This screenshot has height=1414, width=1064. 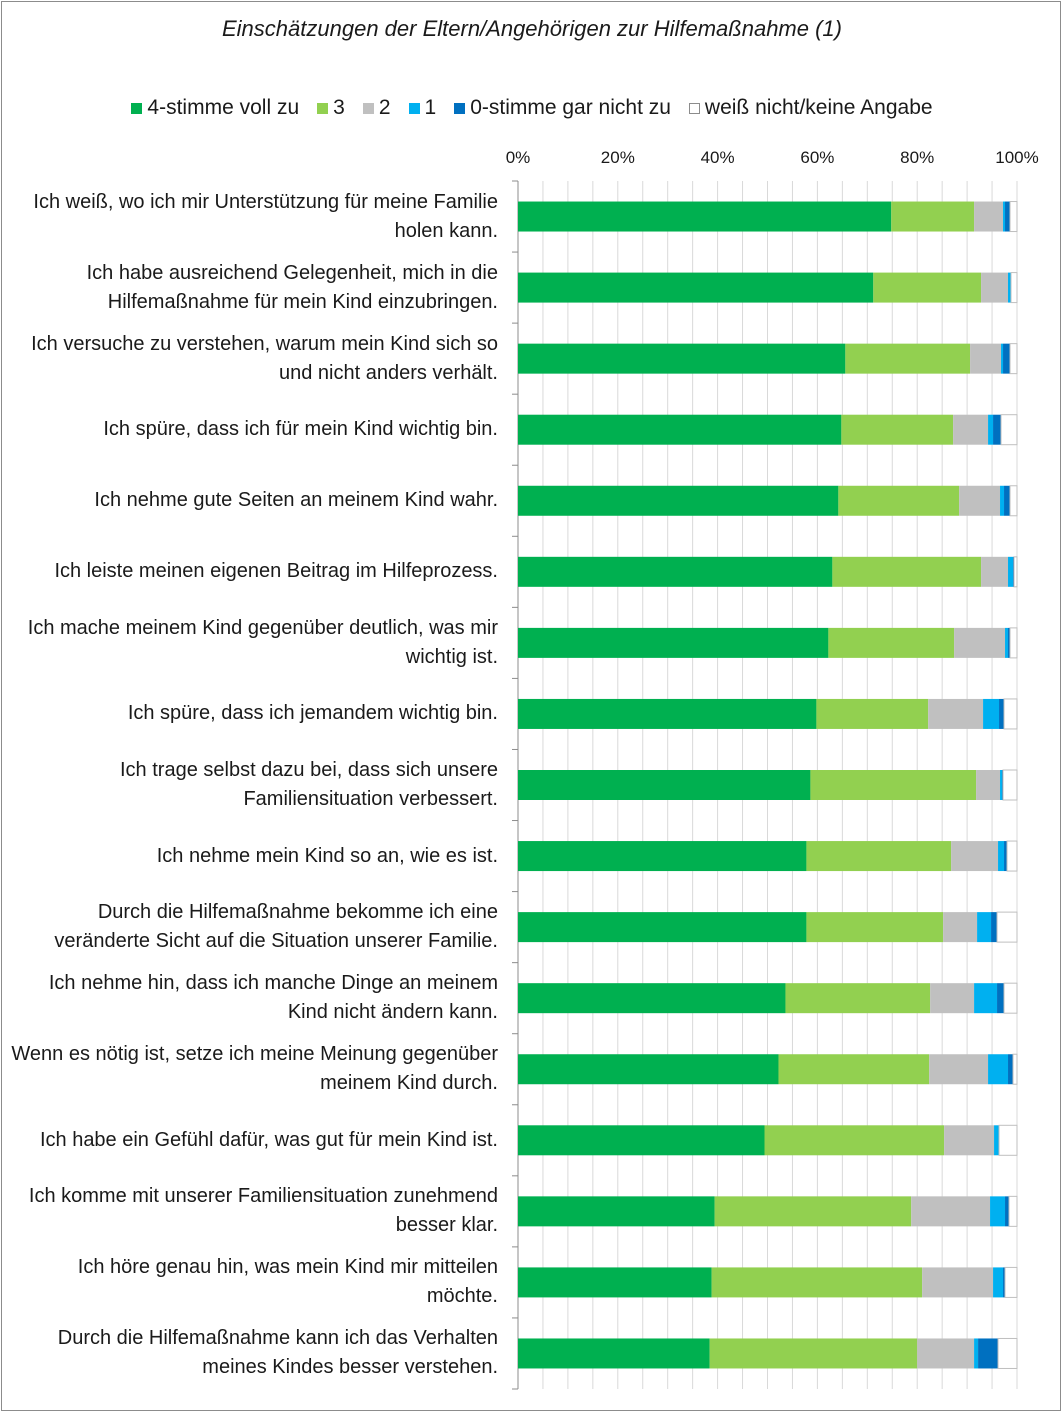 I want to click on legend-swatch-s0, so click(x=460, y=108).